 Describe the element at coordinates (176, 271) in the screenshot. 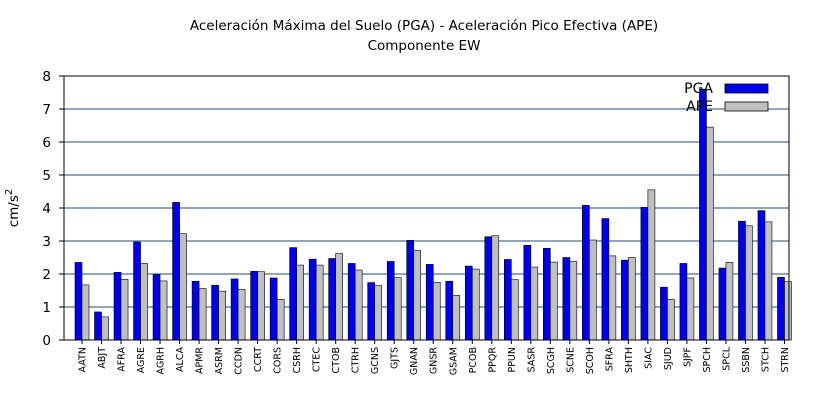

I see `bar-pga-alca` at that location.